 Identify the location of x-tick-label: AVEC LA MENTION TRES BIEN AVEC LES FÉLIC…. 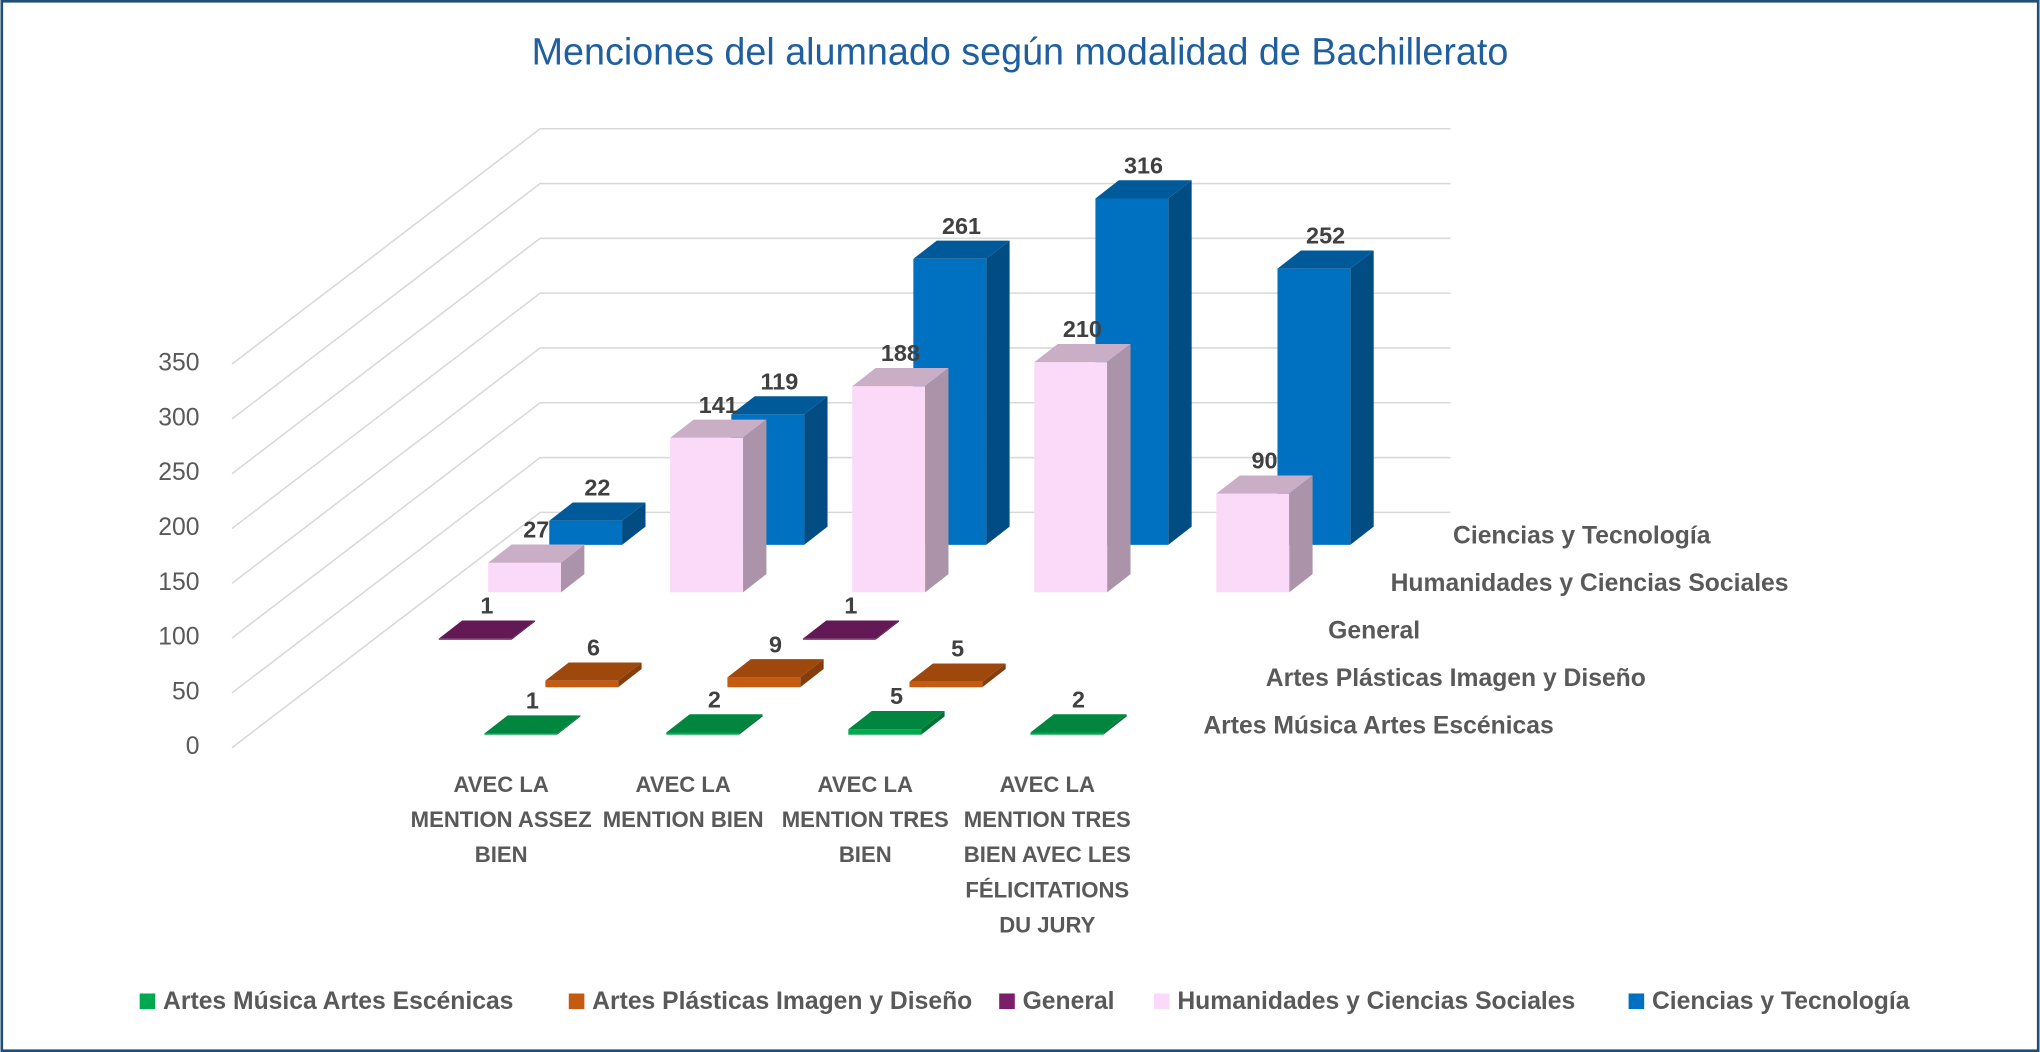
(1047, 855).